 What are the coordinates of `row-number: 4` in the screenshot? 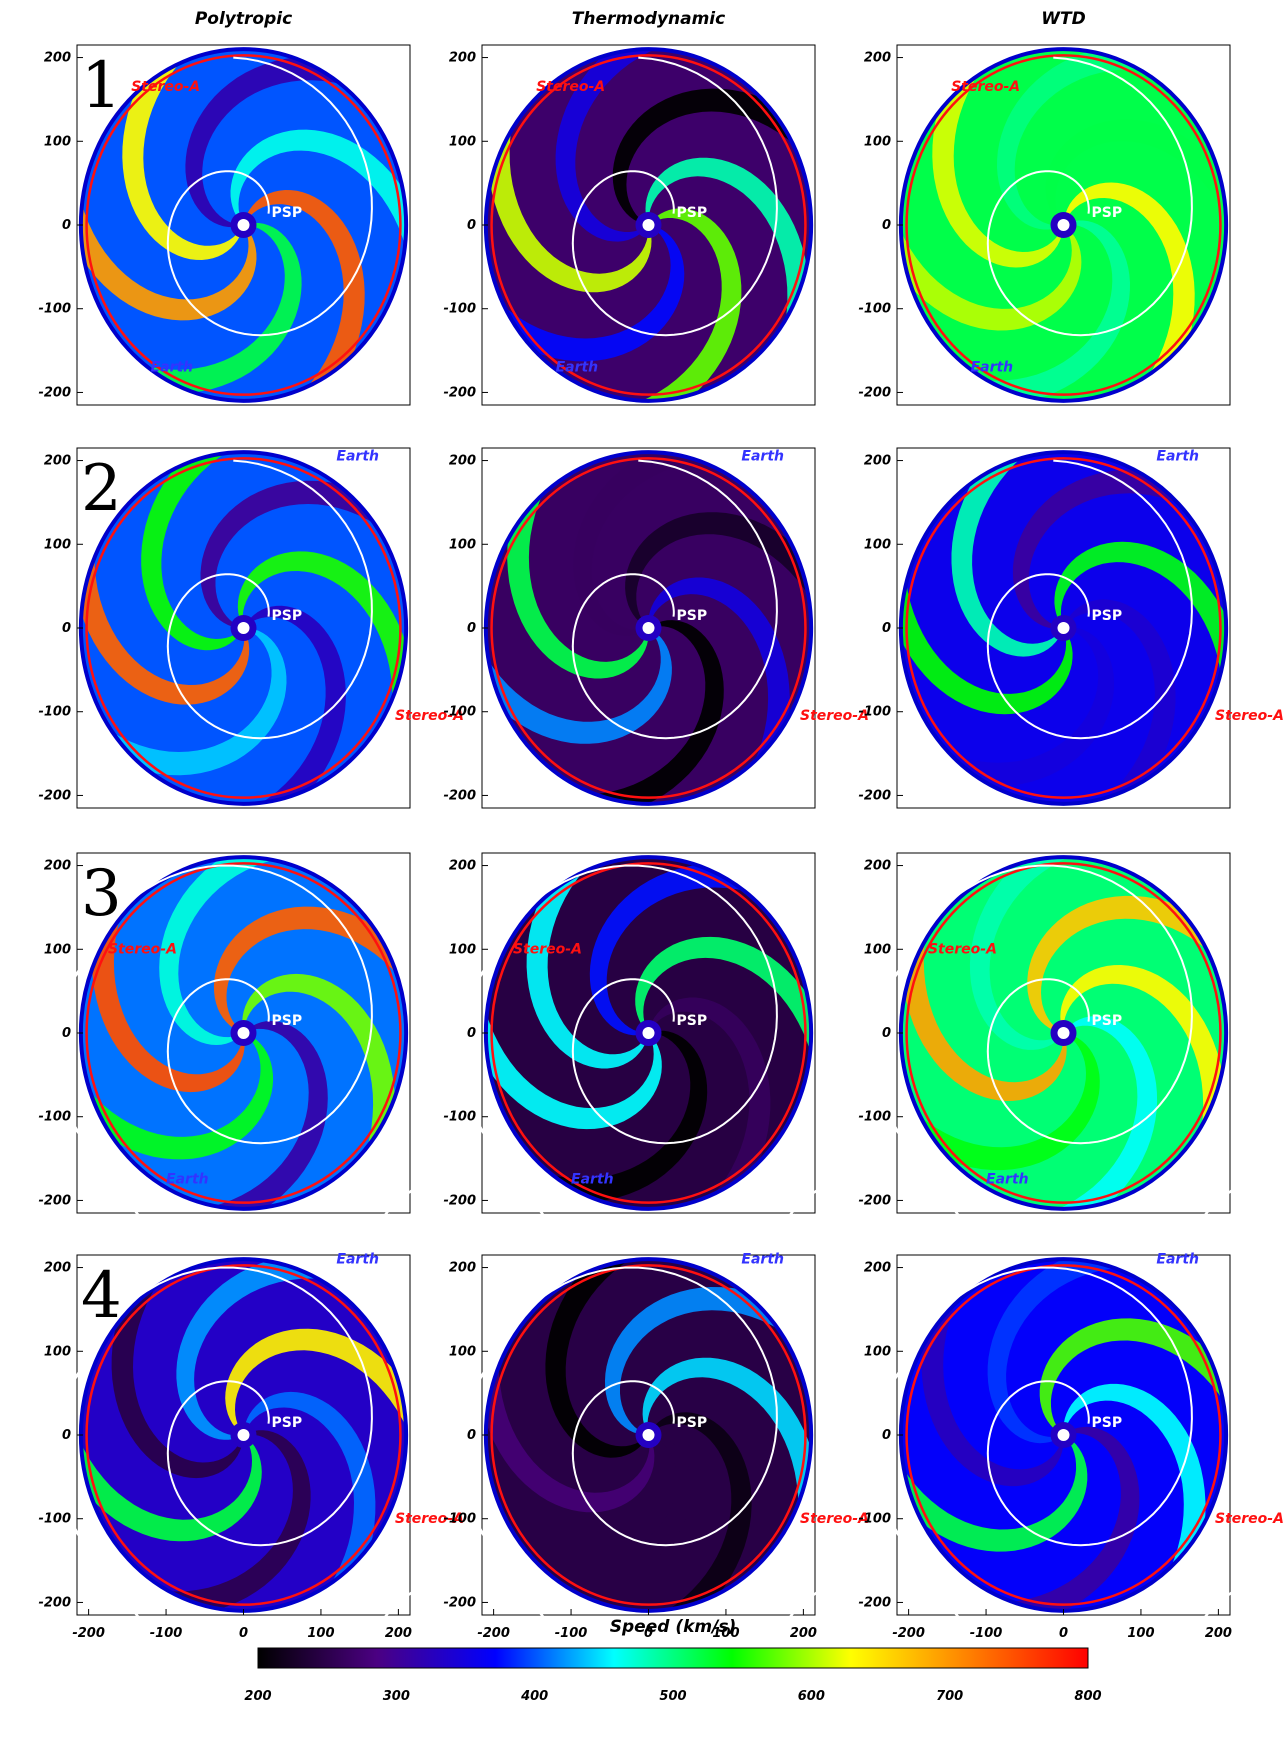 It's located at (101, 1296).